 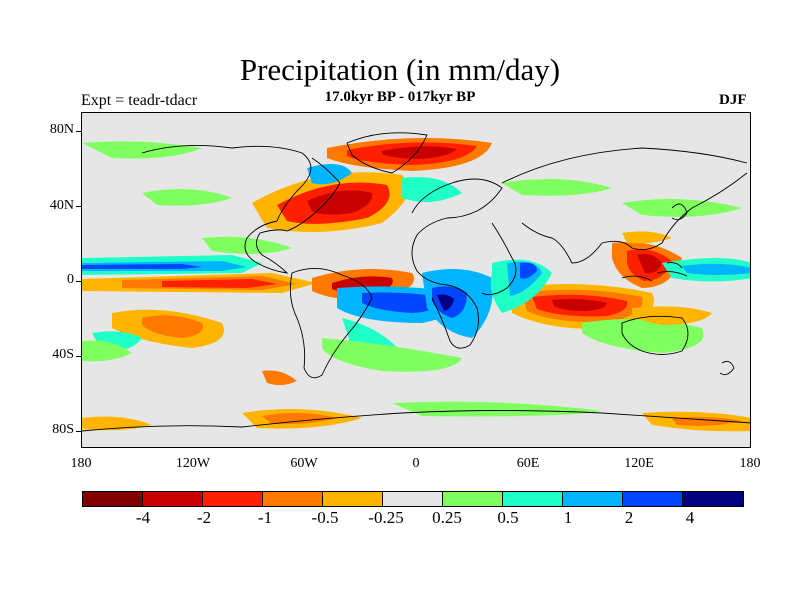 I want to click on lon-label: 120W, so click(x=193, y=463).